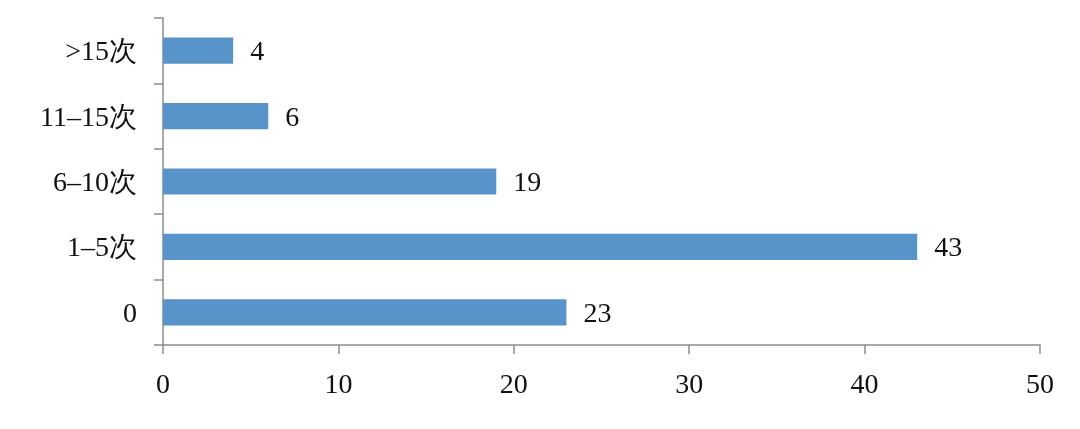 This screenshot has height=429, width=1080. I want to click on y-tick-label: 6–10次, so click(95, 181).